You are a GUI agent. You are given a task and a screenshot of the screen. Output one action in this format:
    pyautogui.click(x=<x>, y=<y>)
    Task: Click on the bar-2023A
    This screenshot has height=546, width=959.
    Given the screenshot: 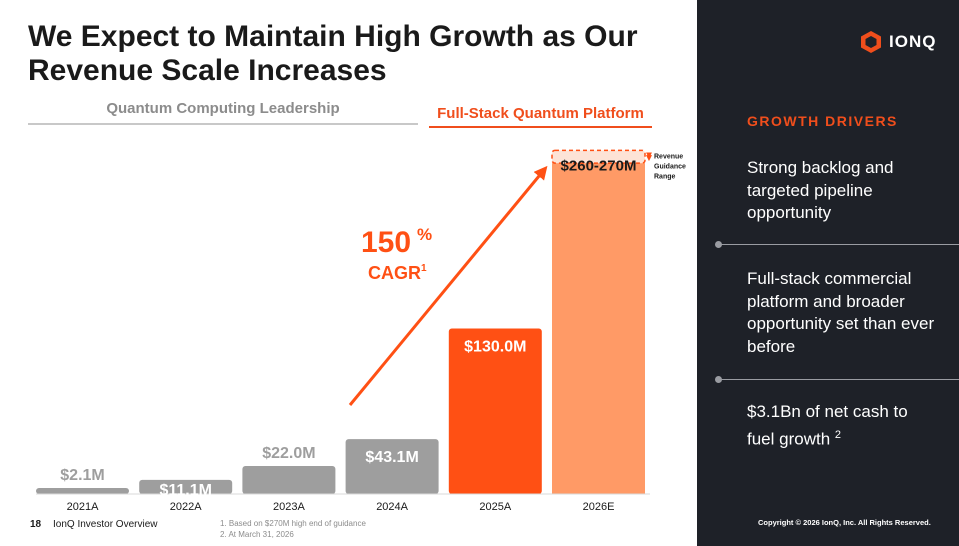 What is the action you would take?
    pyautogui.click(x=289, y=480)
    